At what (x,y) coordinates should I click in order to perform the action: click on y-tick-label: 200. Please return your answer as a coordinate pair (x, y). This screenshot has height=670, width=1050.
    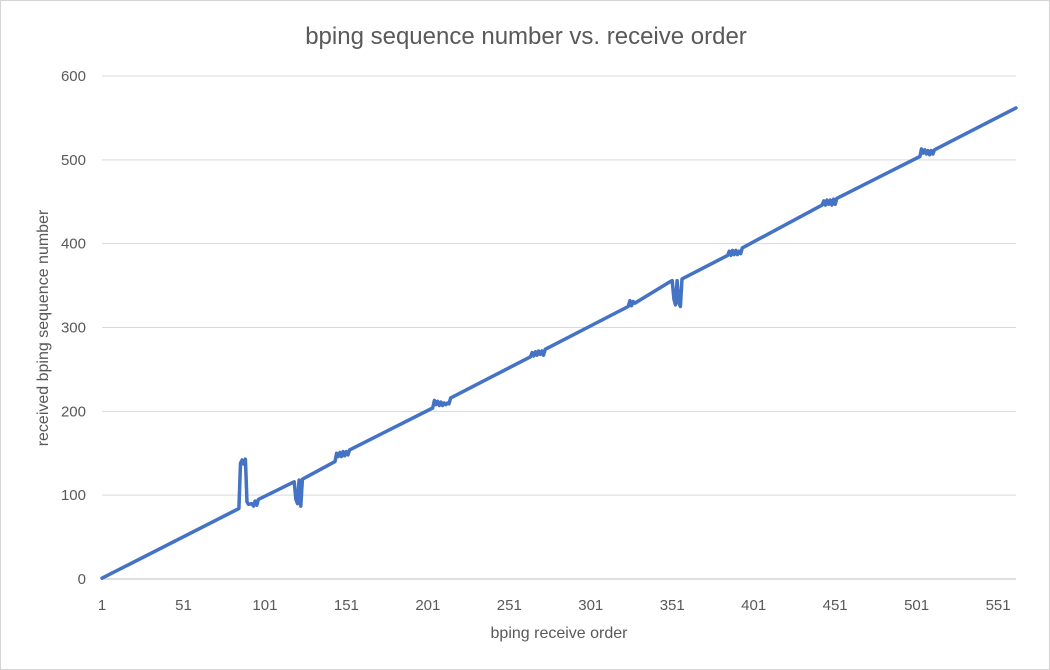
    Looking at the image, I should click on (73, 411).